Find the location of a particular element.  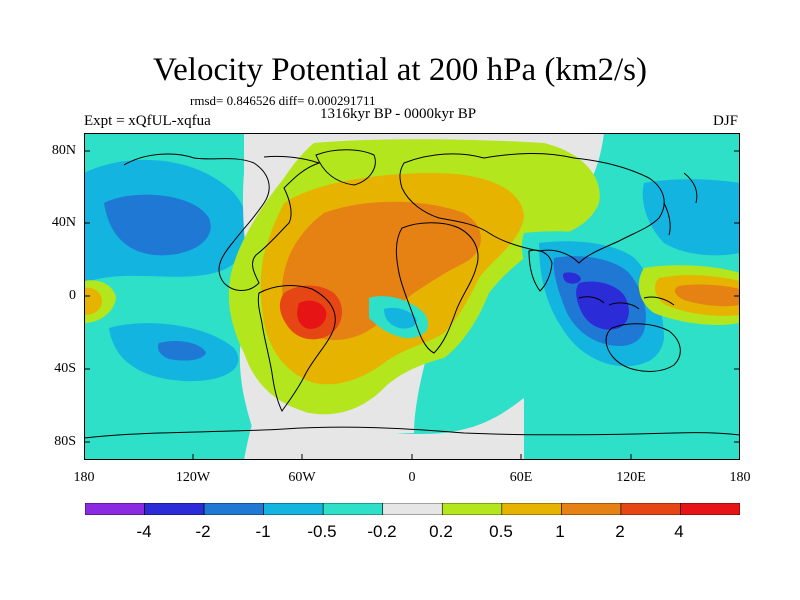

contour-indo-pacific-m2 is located at coordinates (602, 305).